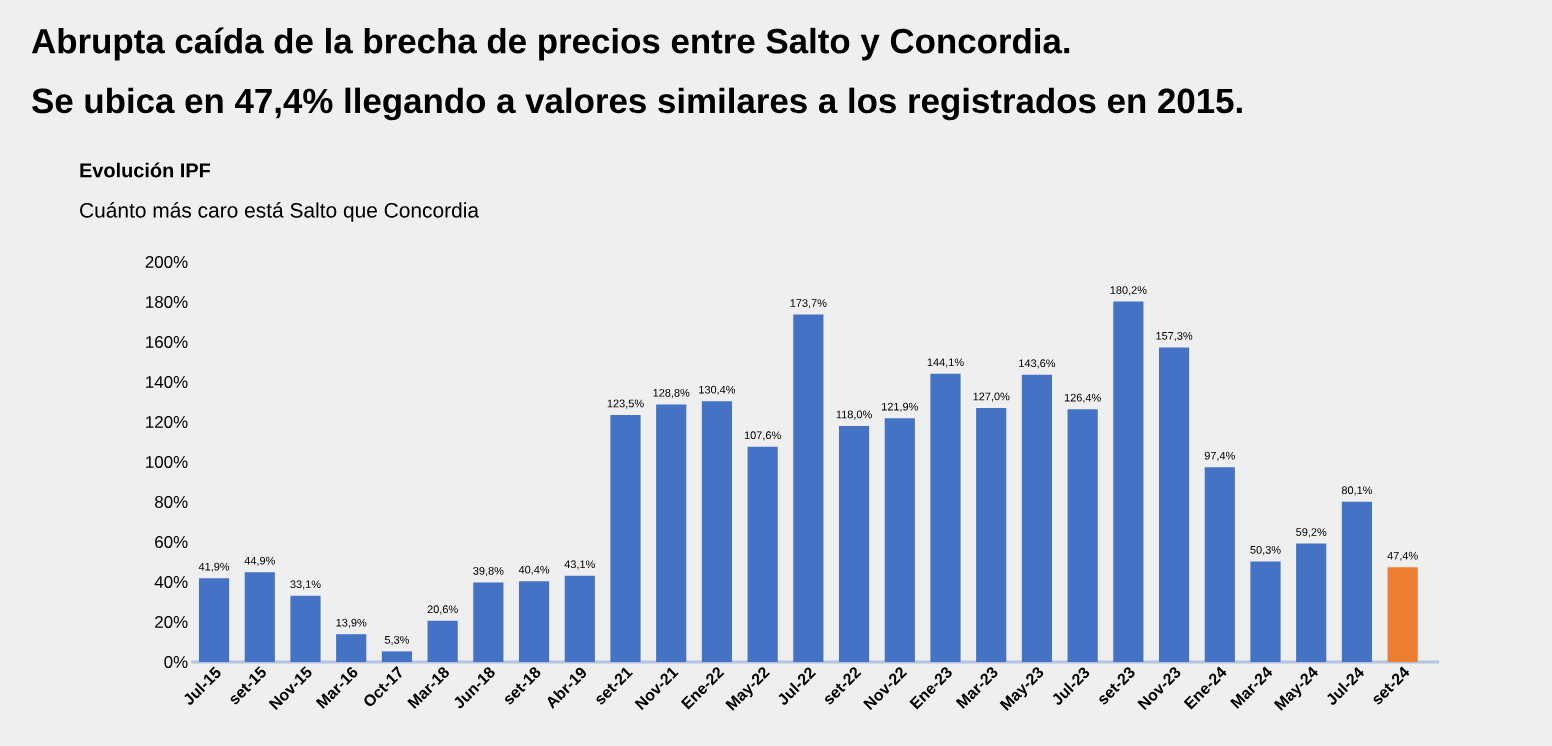  Describe the element at coordinates (167, 462) in the screenshot. I see `y-tick-label: 100%` at that location.